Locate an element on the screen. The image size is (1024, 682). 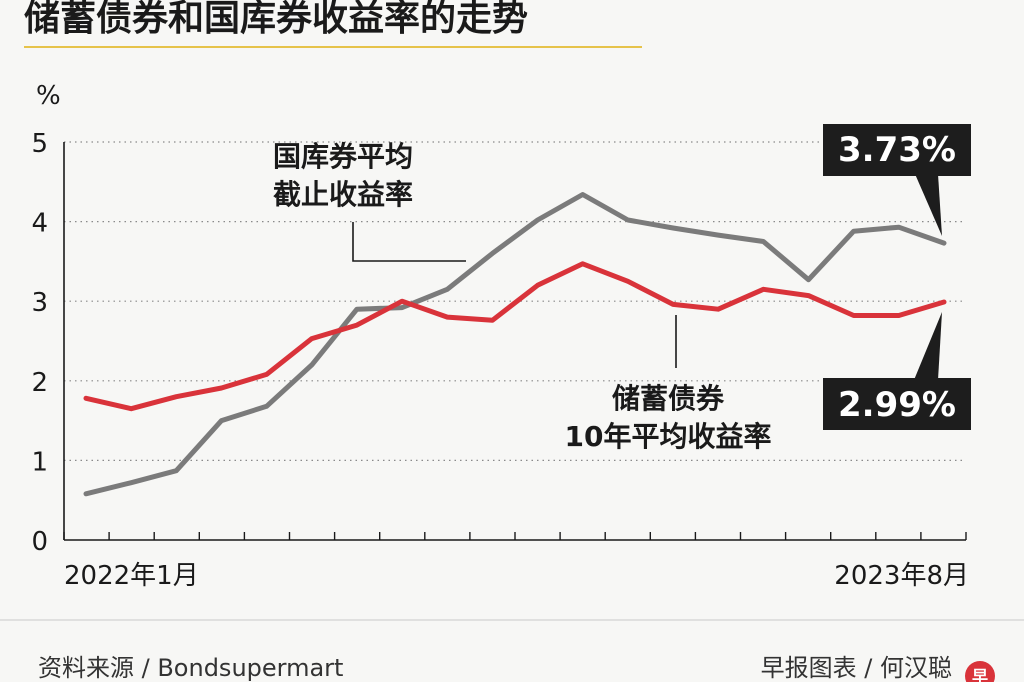
y-tick-label-3: 3 is located at coordinates (39, 303).